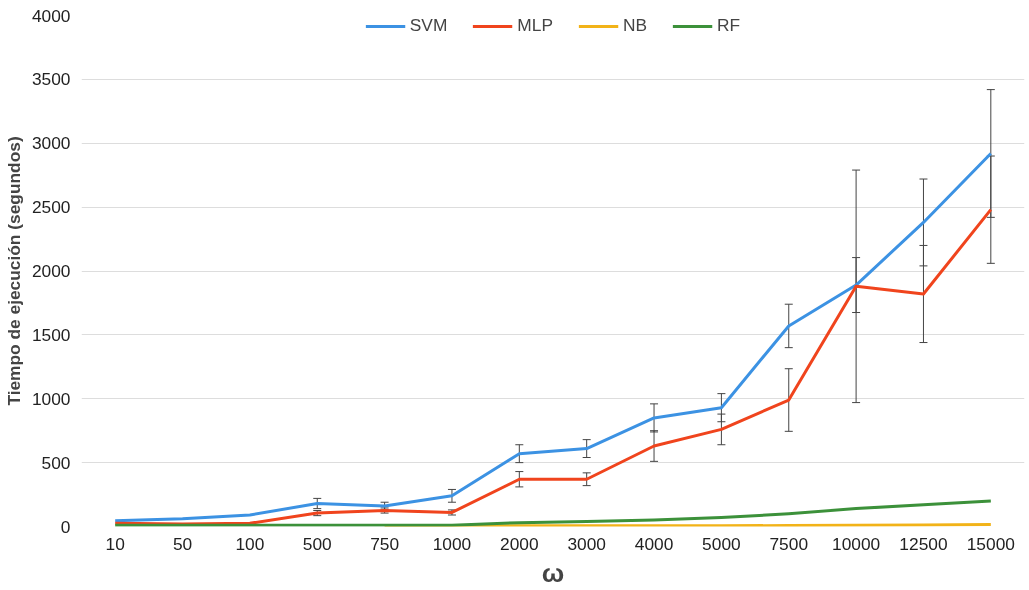 The height and width of the screenshot is (590, 1029). Describe the element at coordinates (990, 543) in the screenshot. I see `x-tick-label: 15000` at that location.